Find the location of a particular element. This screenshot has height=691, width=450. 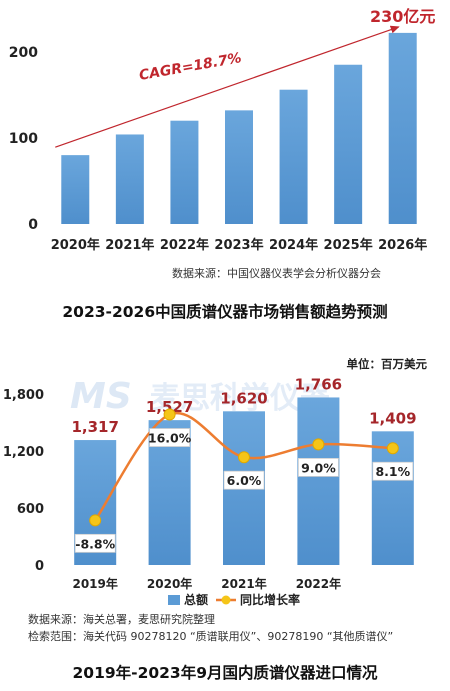

chart1-xtick-label: 2025年 is located at coordinates (348, 245).